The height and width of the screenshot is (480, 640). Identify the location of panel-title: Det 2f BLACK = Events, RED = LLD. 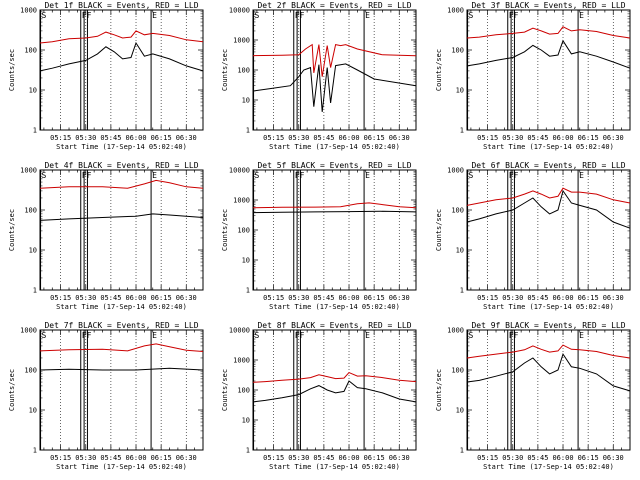
(334, 5).